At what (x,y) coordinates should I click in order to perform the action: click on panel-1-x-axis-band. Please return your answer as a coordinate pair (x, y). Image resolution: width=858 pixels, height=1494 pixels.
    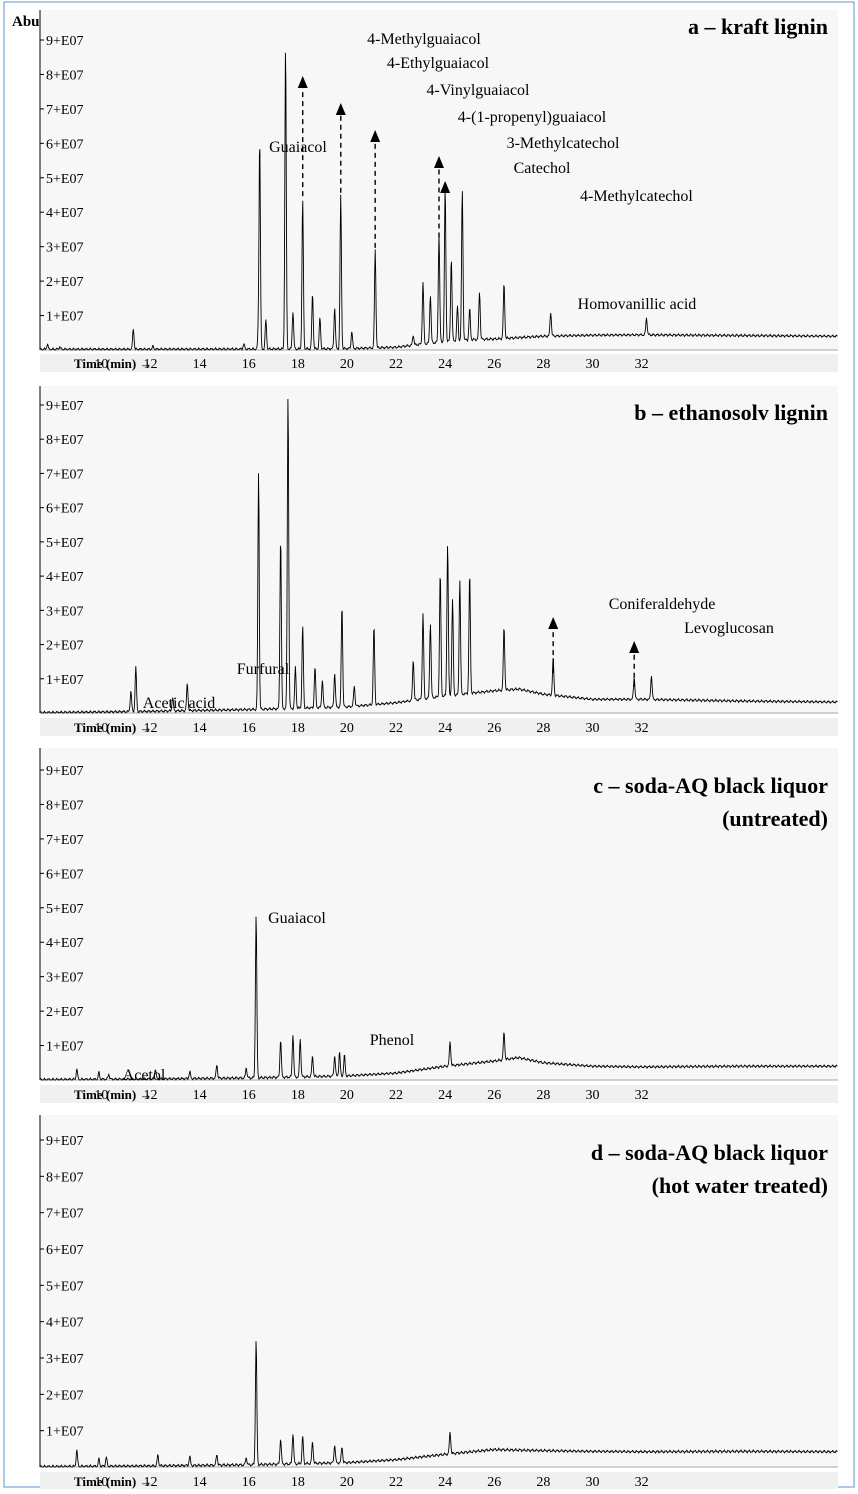
    Looking at the image, I should click on (439, 363).